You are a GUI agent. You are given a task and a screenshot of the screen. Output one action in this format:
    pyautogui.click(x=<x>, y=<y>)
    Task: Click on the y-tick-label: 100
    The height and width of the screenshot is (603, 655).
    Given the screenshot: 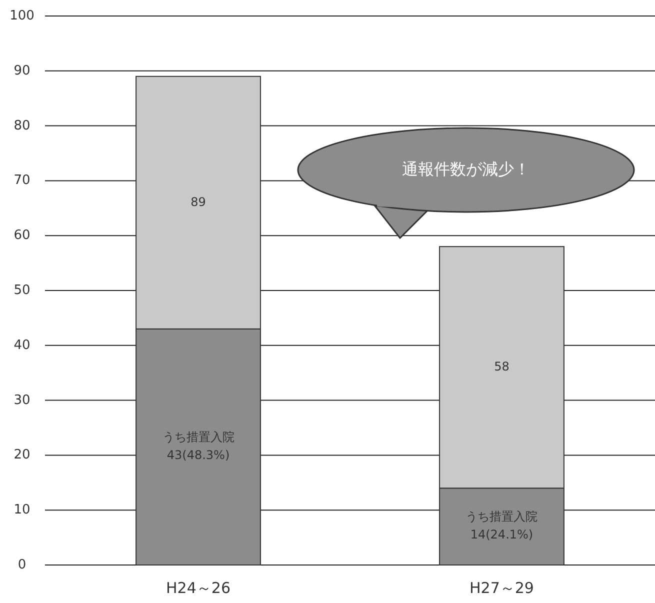 What is the action you would take?
    pyautogui.click(x=22, y=16)
    